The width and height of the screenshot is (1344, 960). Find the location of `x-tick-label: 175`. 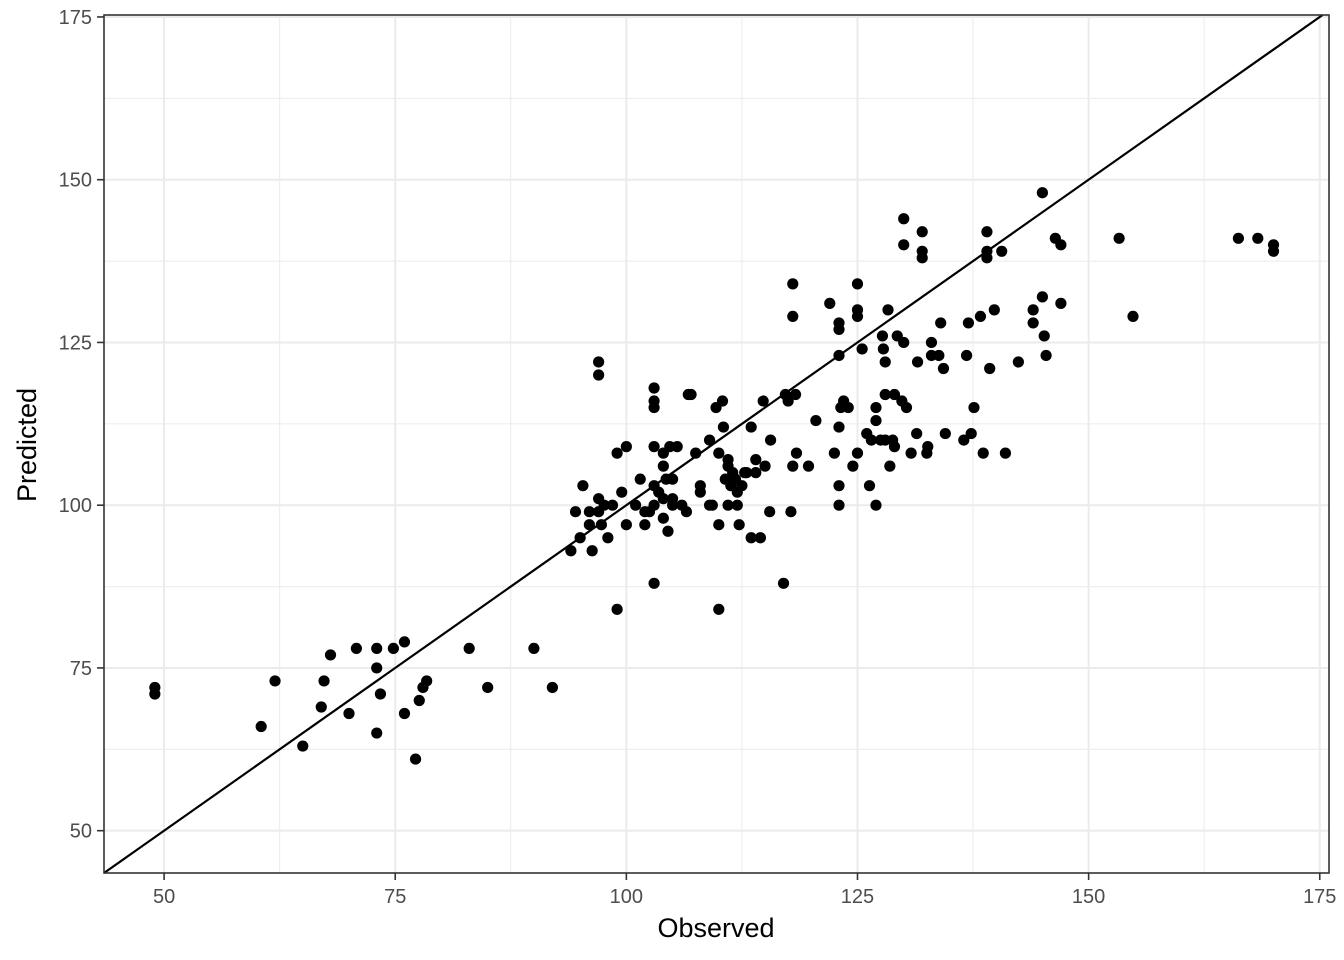

x-tick-label: 175 is located at coordinates (1319, 897).